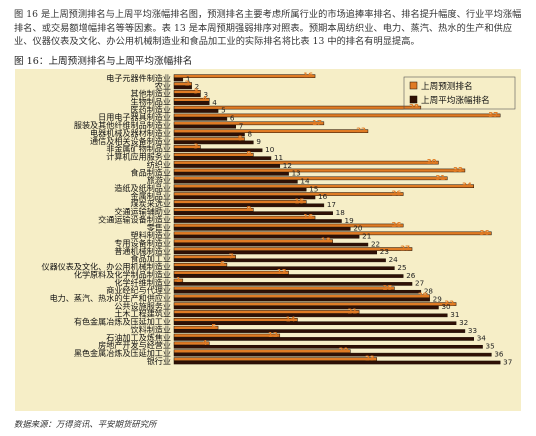 This screenshot has height=436, width=536. I want to click on data-label-avg: 19, so click(350, 220).